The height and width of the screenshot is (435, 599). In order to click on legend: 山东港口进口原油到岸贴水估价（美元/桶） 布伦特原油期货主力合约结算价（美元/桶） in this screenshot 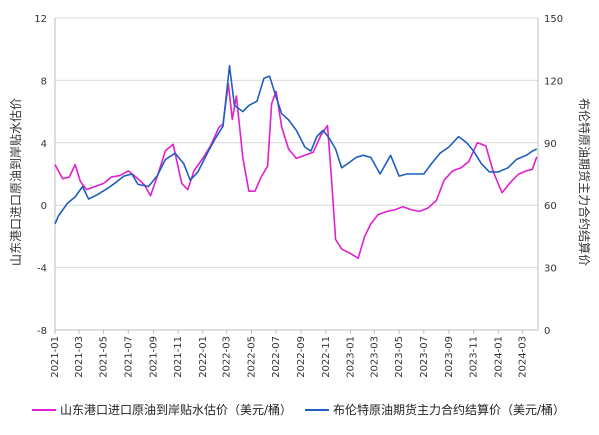, I will do `click(298, 409)`.